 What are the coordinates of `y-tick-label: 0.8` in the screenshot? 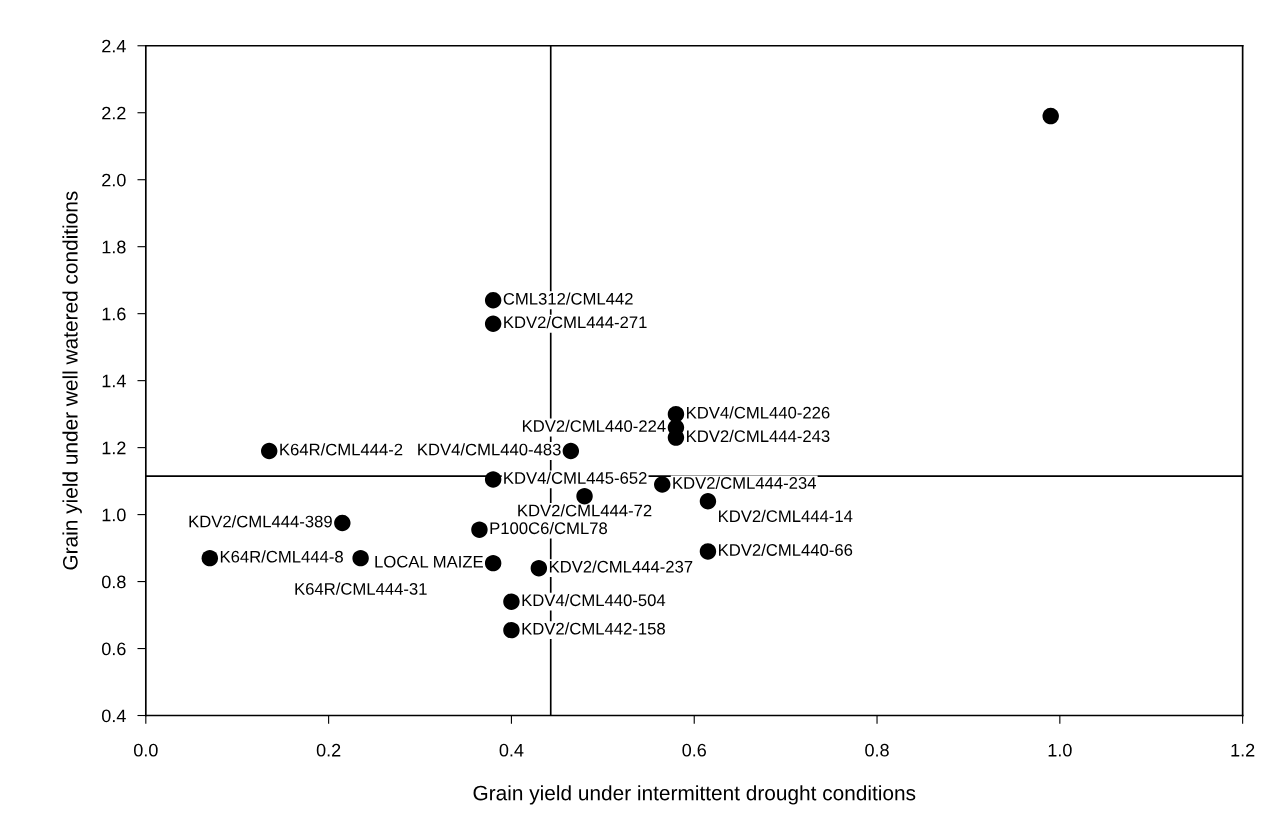 It's located at (113, 582).